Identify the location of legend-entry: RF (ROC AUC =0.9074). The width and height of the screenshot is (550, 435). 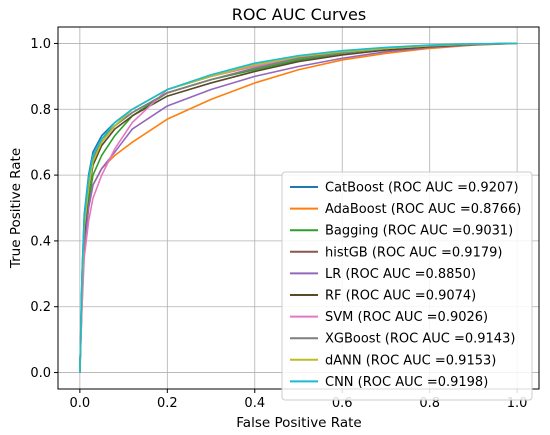
(400, 296).